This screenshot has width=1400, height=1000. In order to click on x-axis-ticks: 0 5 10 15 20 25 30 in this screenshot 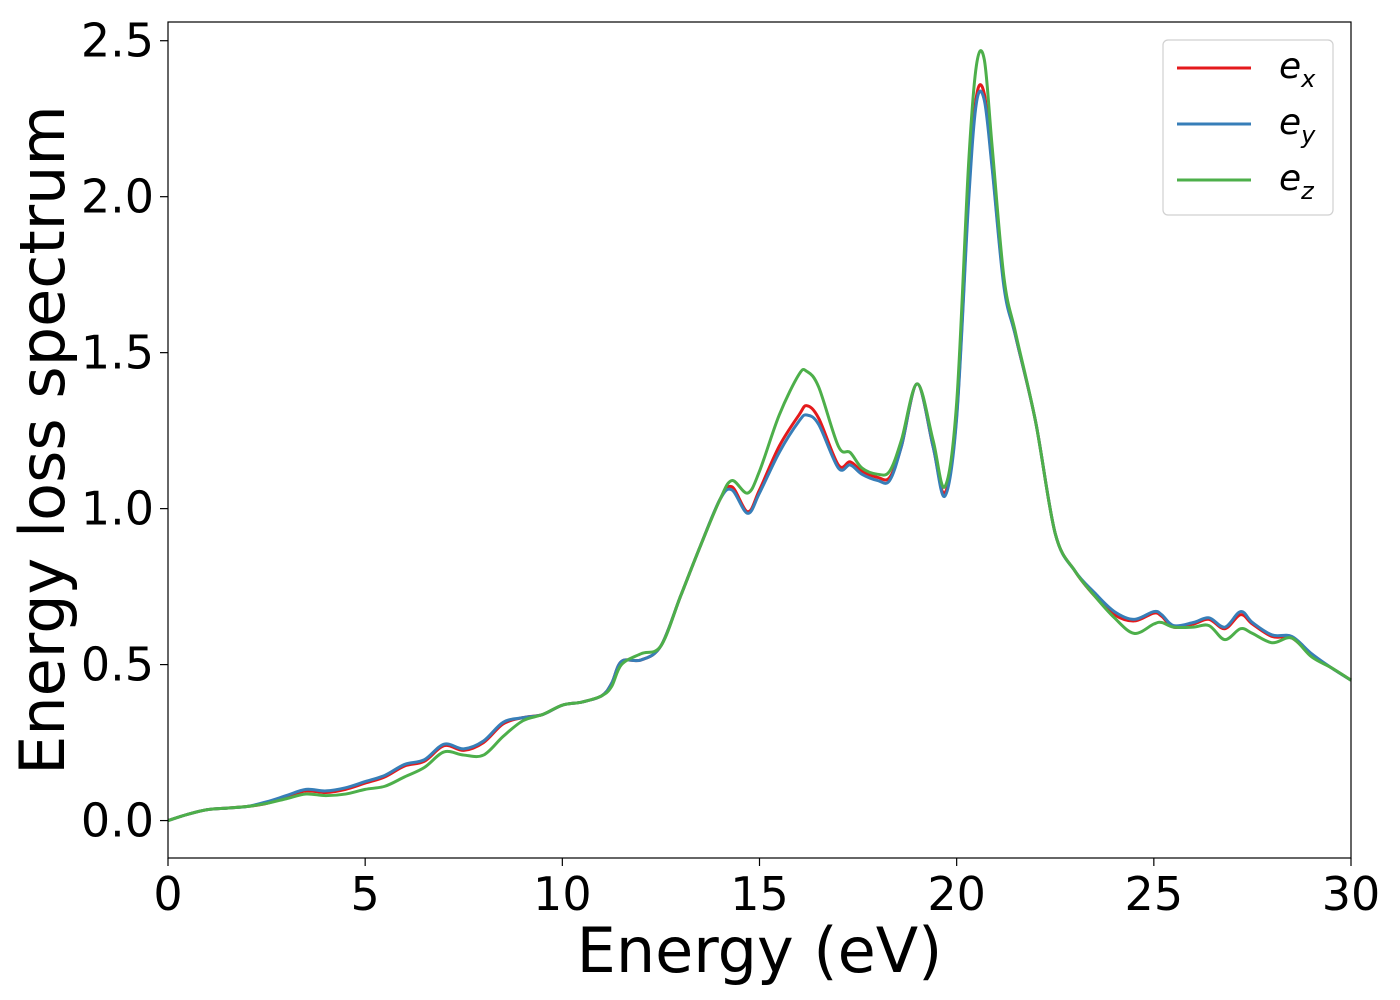, I will do `click(766, 889)`.